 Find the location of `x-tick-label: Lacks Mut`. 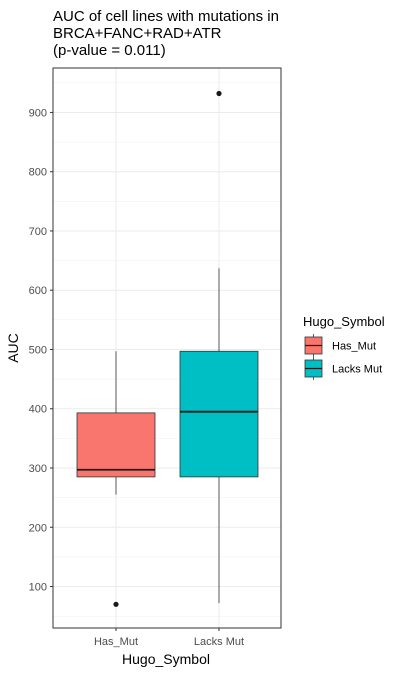

x-tick-label: Lacks Mut is located at coordinates (219, 642).